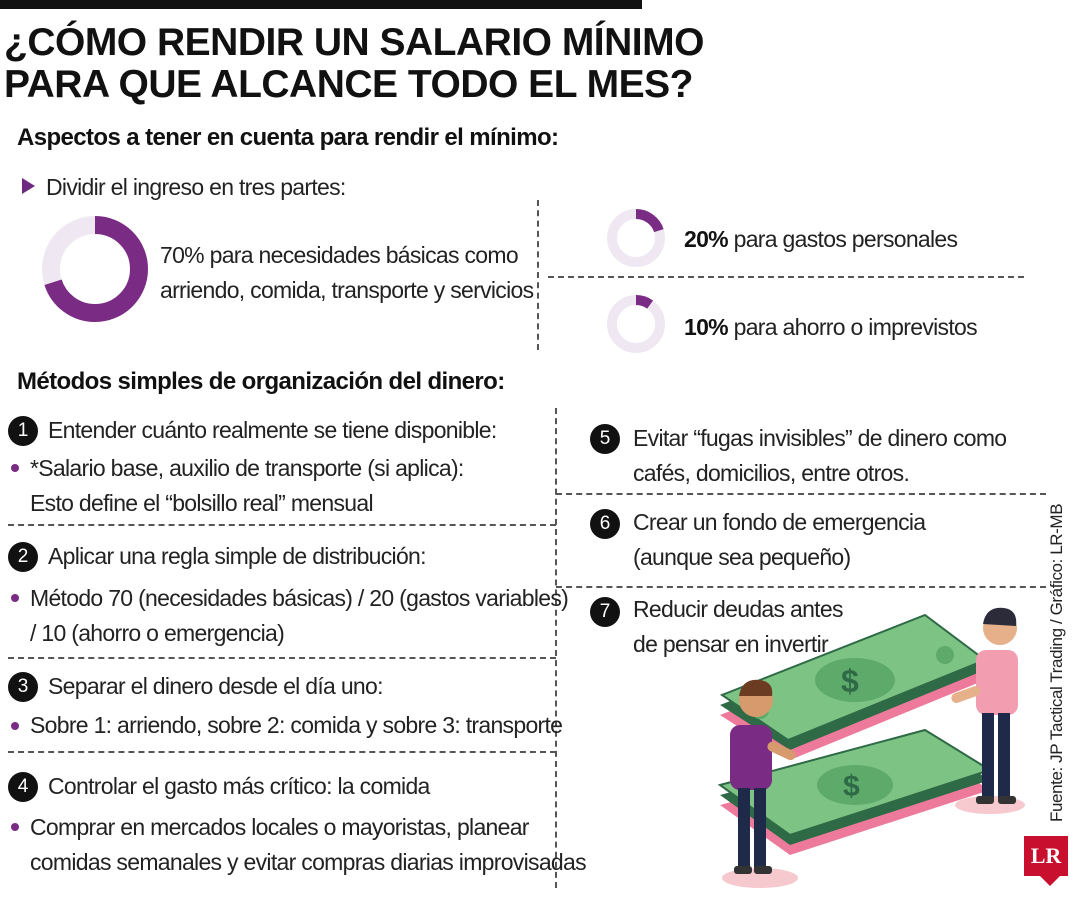  Describe the element at coordinates (28, 186) in the screenshot. I see `triangle-bullet-icon` at that location.